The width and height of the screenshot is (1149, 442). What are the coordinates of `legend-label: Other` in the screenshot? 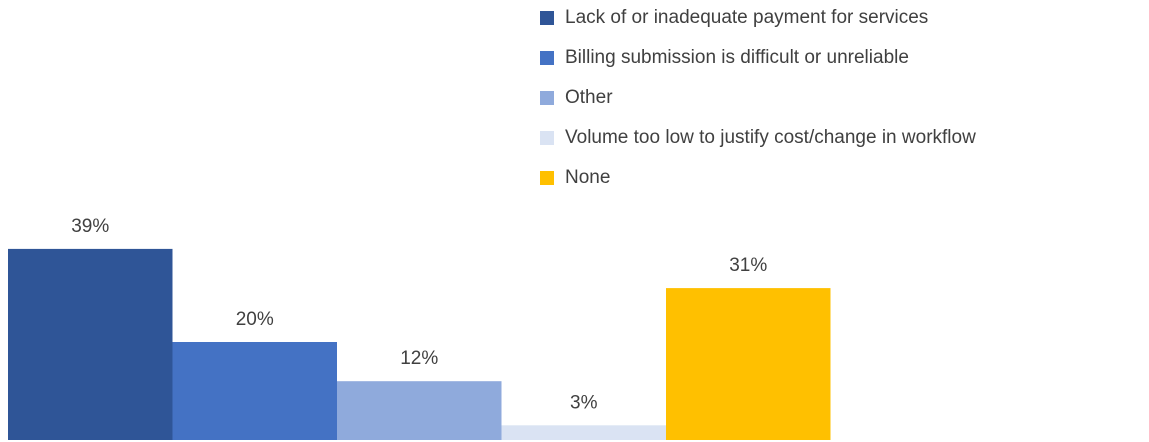 It's located at (589, 97).